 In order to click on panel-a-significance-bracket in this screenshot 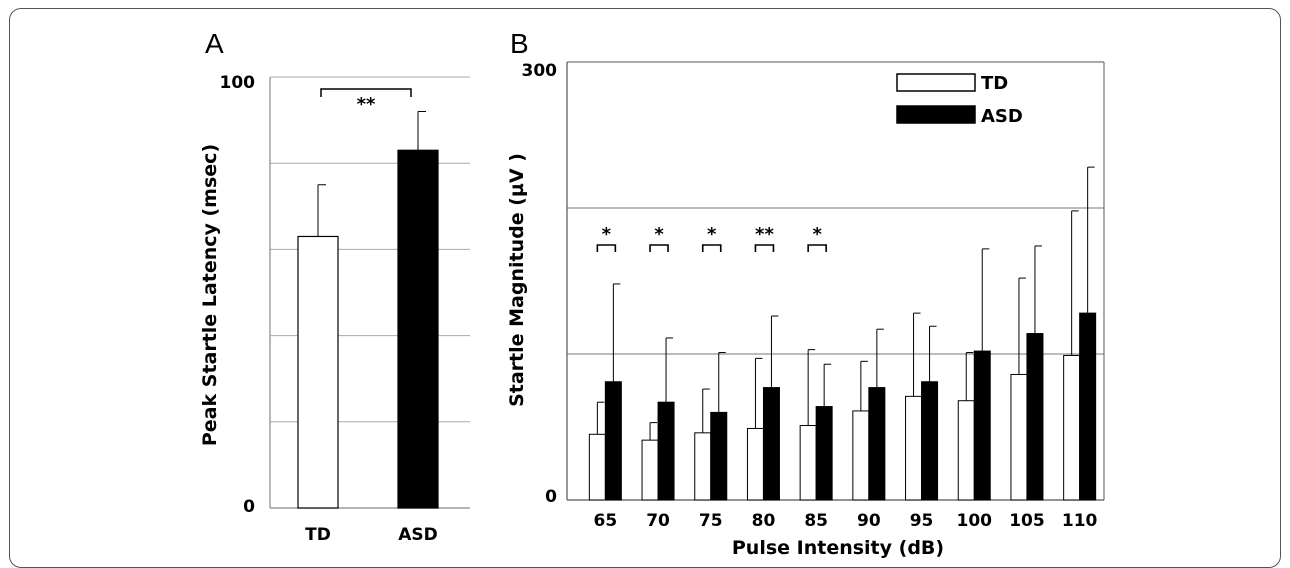, I will do `click(366, 92)`.